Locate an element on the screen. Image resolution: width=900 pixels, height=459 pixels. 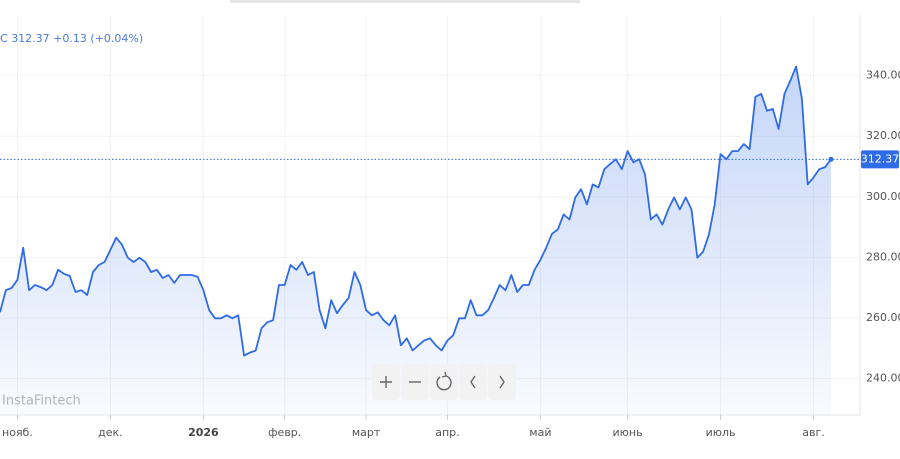
scroll-left-icon is located at coordinates (473, 382).